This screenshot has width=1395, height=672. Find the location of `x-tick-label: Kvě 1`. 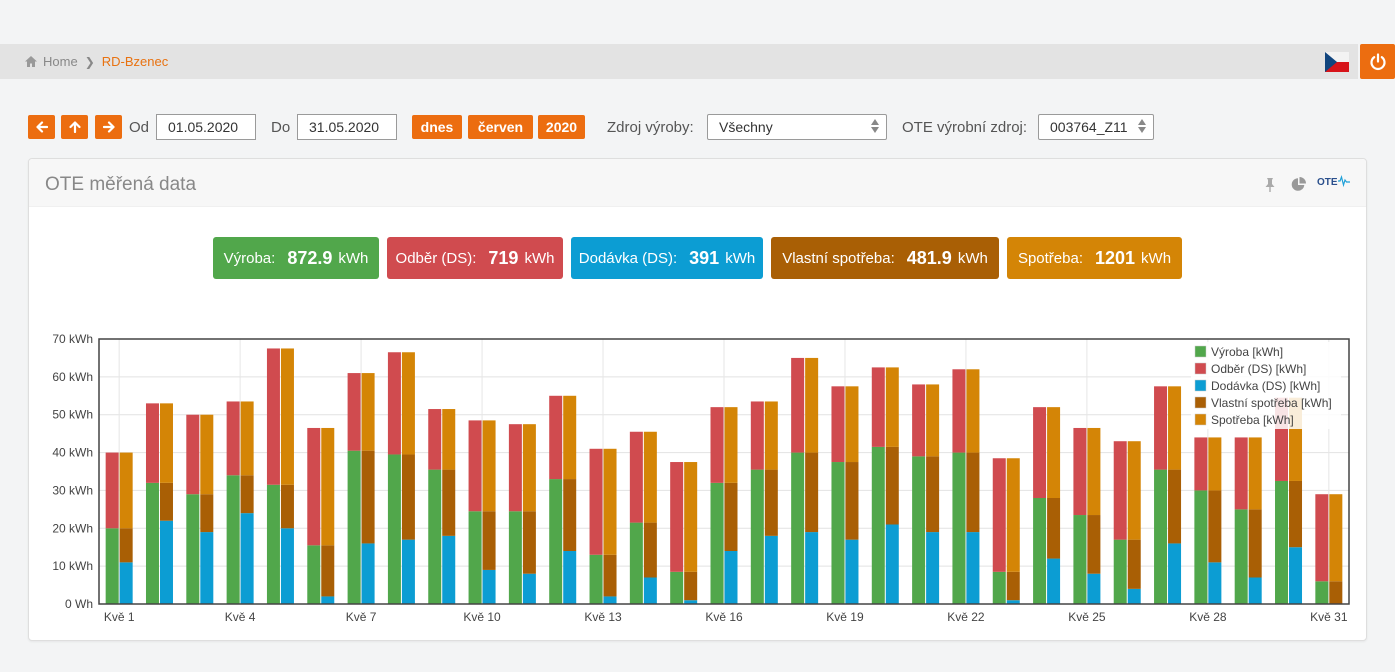

x-tick-label: Kvě 1 is located at coordinates (119, 617).